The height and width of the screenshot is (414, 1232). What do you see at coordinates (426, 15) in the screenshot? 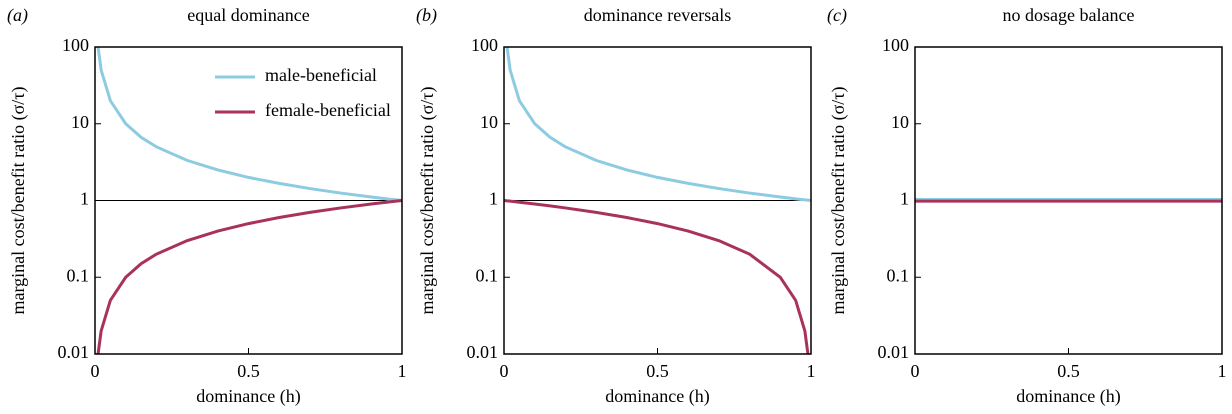
I see `panel-label: (b)` at bounding box center [426, 15].